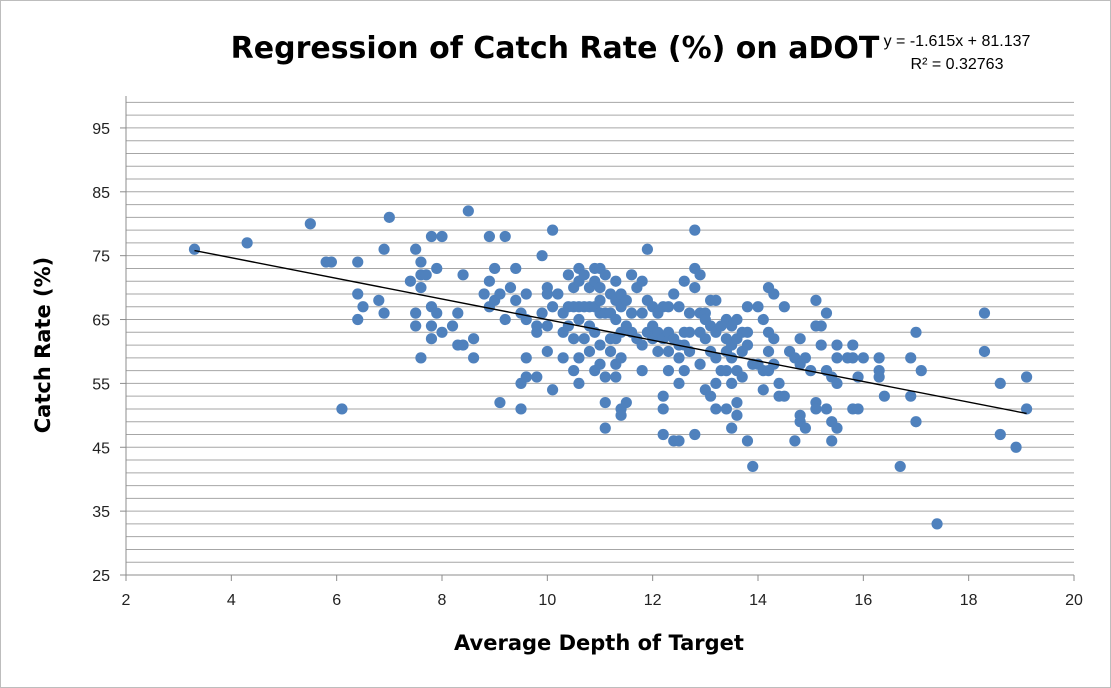 This screenshot has height=688, width=1111. What do you see at coordinates (599, 643) in the screenshot?
I see `x-axis-title: Average Depth of Target` at bounding box center [599, 643].